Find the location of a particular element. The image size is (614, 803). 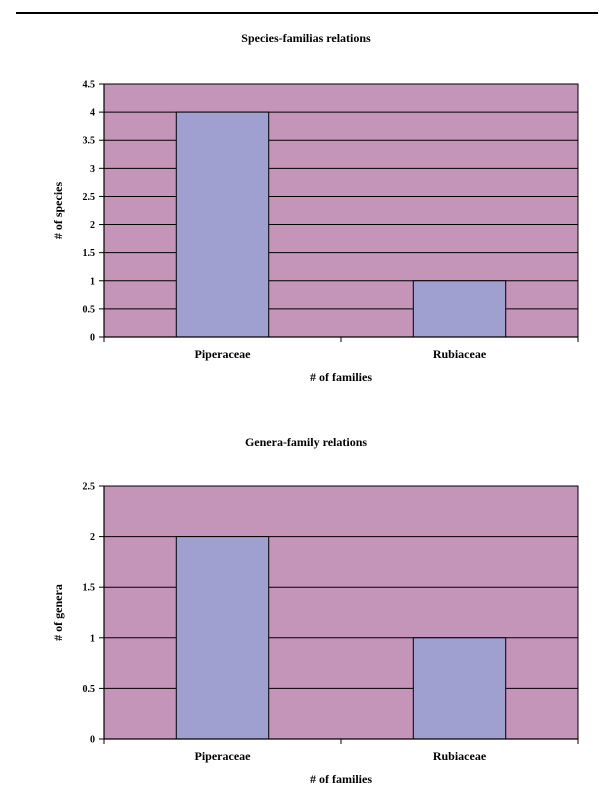

chart1-category-label: Rubiaceae is located at coordinates (460, 354).